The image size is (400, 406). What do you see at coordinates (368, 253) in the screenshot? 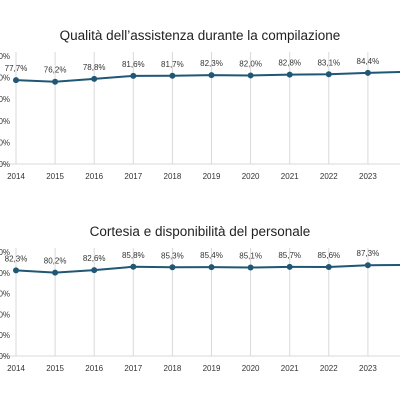
I see `data-label-2023: 87,3%` at bounding box center [368, 253].